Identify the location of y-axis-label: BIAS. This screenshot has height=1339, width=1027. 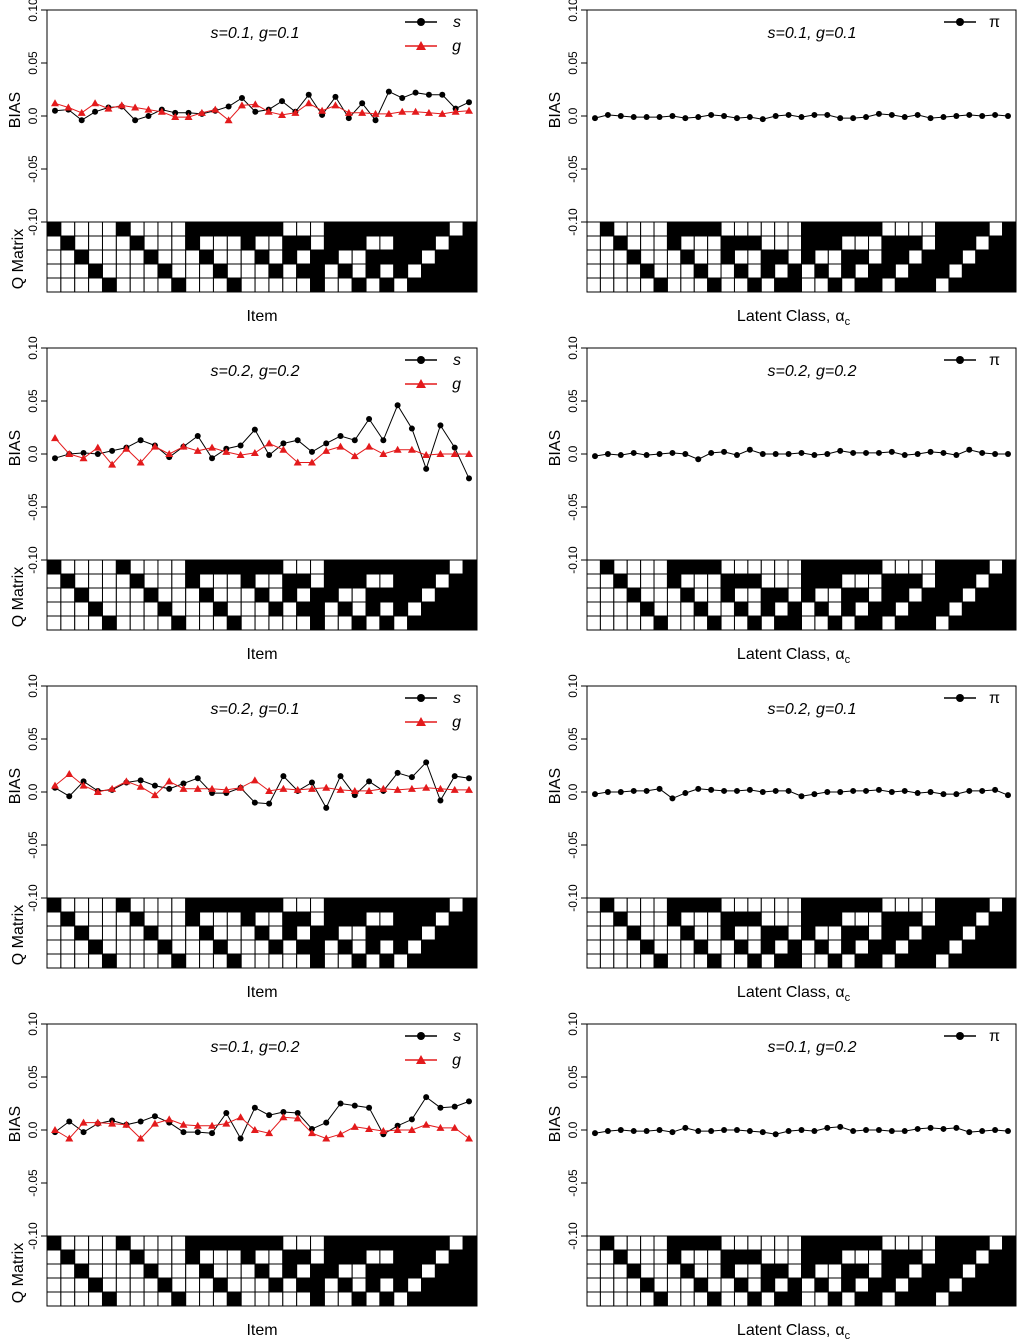
(15, 110).